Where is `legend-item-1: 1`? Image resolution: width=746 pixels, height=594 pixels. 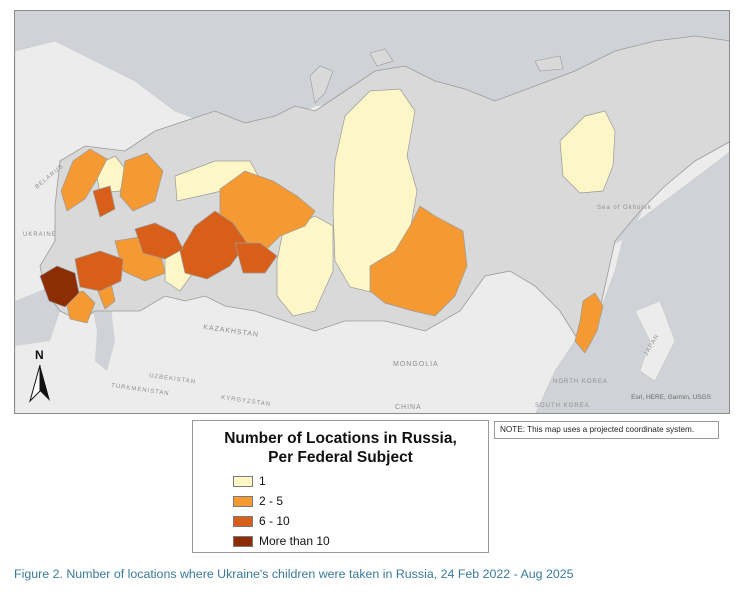 legend-item-1: 1 is located at coordinates (249, 481).